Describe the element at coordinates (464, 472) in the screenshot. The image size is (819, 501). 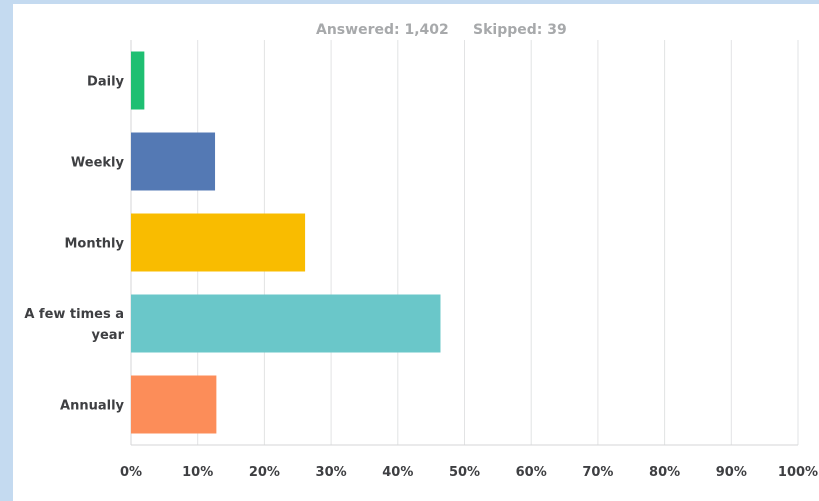
I see `x-tick-label: 50%` at that location.